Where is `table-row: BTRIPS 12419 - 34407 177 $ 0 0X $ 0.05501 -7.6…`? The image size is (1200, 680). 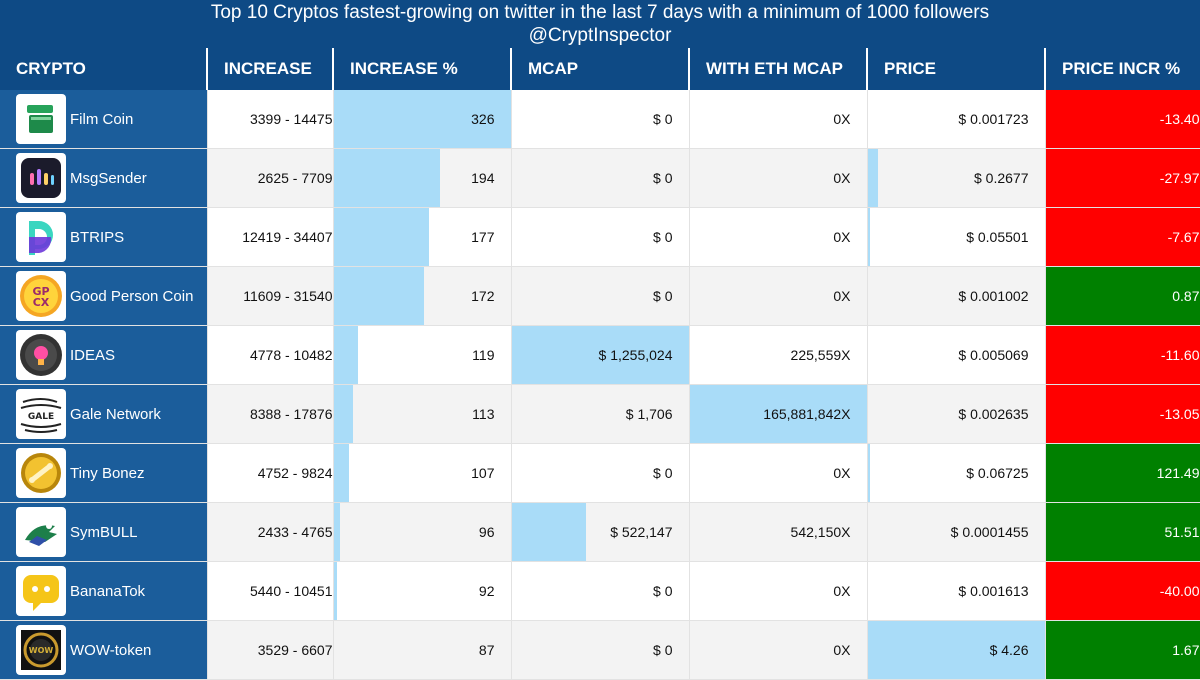 table-row: BTRIPS 12419 - 34407 177 $ 0 0X $ 0.05501 -7.6… is located at coordinates (600, 237).